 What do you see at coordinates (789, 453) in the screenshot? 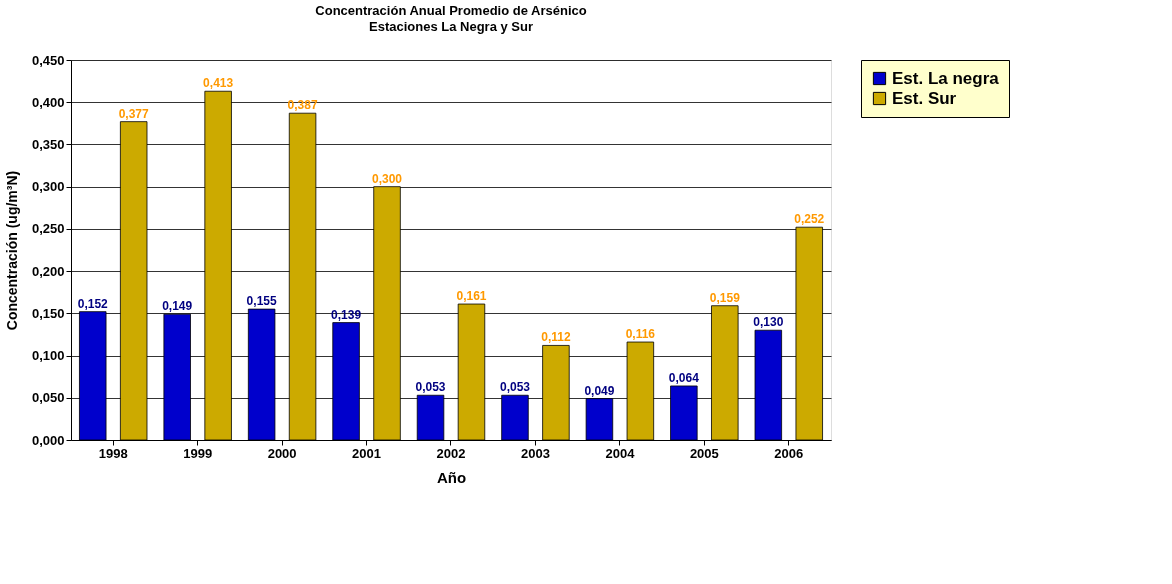
I see `x-tick-label: 2006` at bounding box center [789, 453].